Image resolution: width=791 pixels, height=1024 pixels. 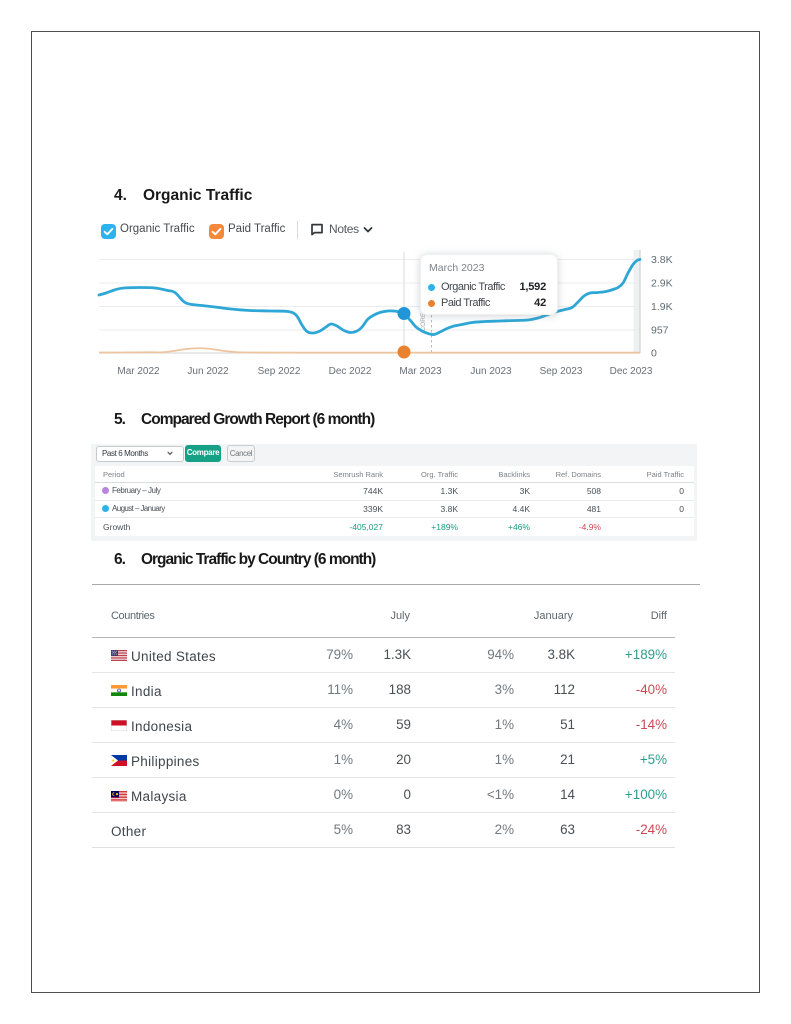 I want to click on svg-text: Dec 2022, so click(x=350, y=371).